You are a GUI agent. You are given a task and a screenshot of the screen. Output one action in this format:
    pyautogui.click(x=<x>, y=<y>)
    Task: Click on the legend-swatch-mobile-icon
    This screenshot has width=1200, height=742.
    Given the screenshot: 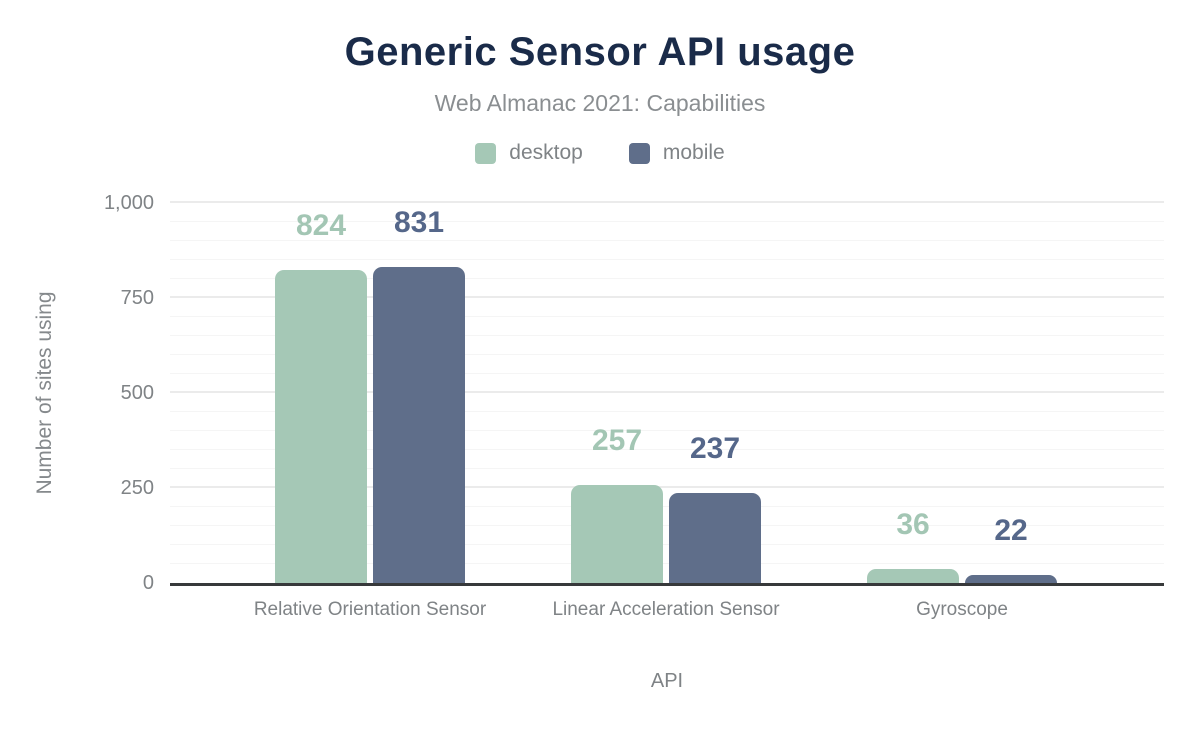 What is the action you would take?
    pyautogui.click(x=639, y=153)
    